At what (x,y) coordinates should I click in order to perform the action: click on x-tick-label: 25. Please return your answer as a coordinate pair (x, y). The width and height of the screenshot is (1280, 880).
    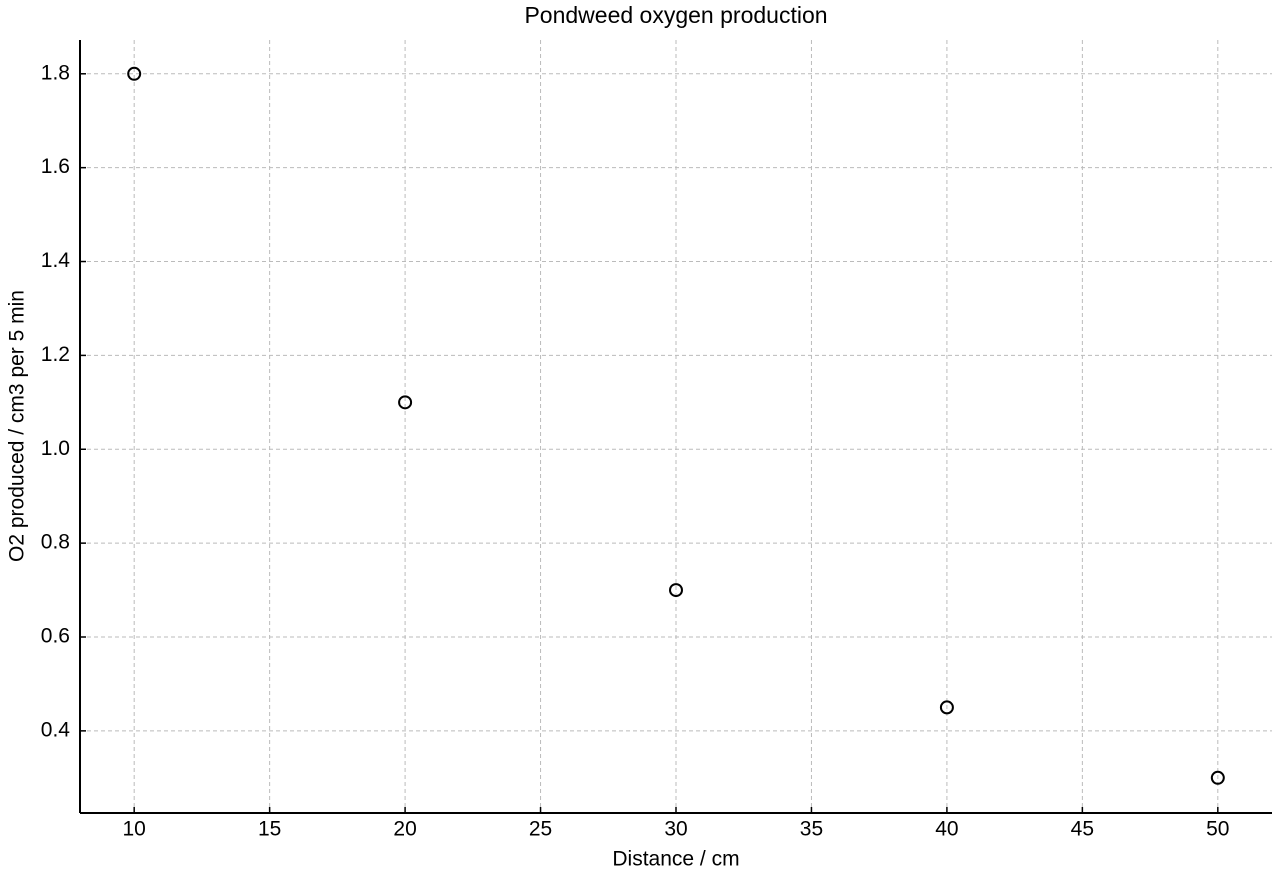
    Looking at the image, I should click on (540, 829).